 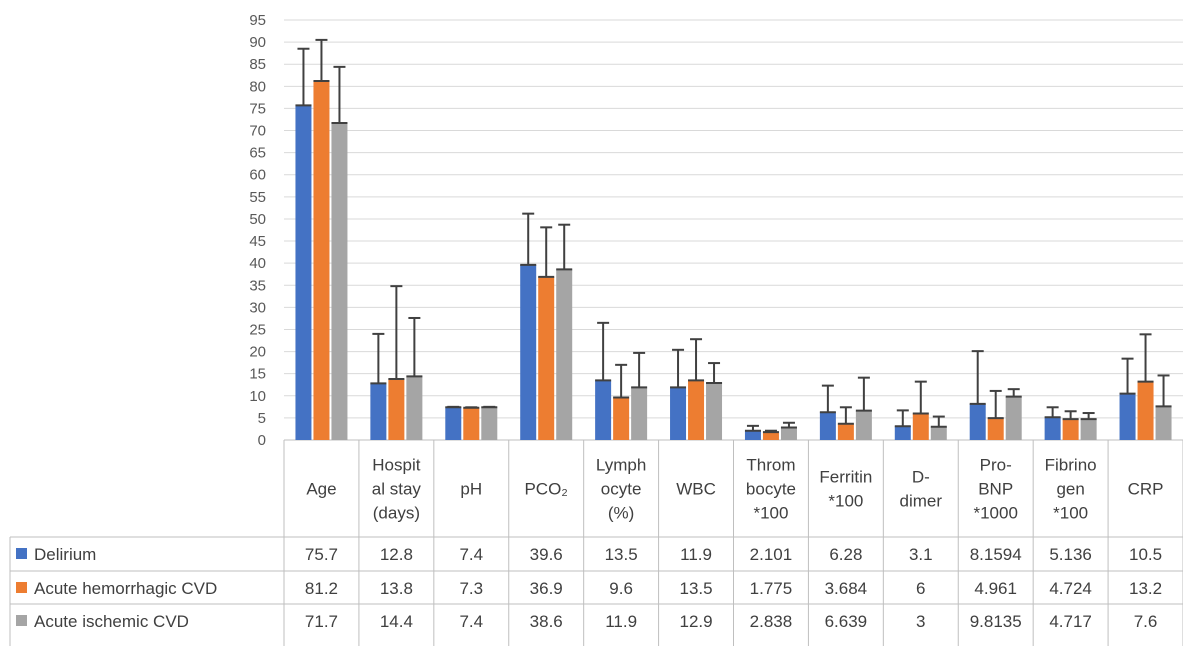 I want to click on x-category-label: *1000, so click(x=995, y=513).